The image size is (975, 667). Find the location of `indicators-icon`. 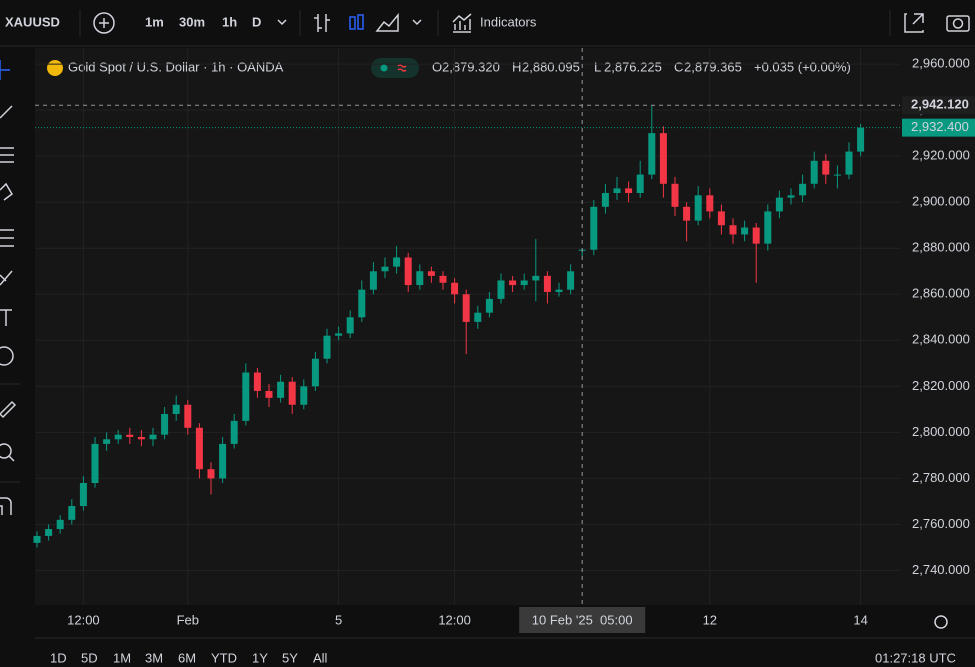

indicators-icon is located at coordinates (462, 23).